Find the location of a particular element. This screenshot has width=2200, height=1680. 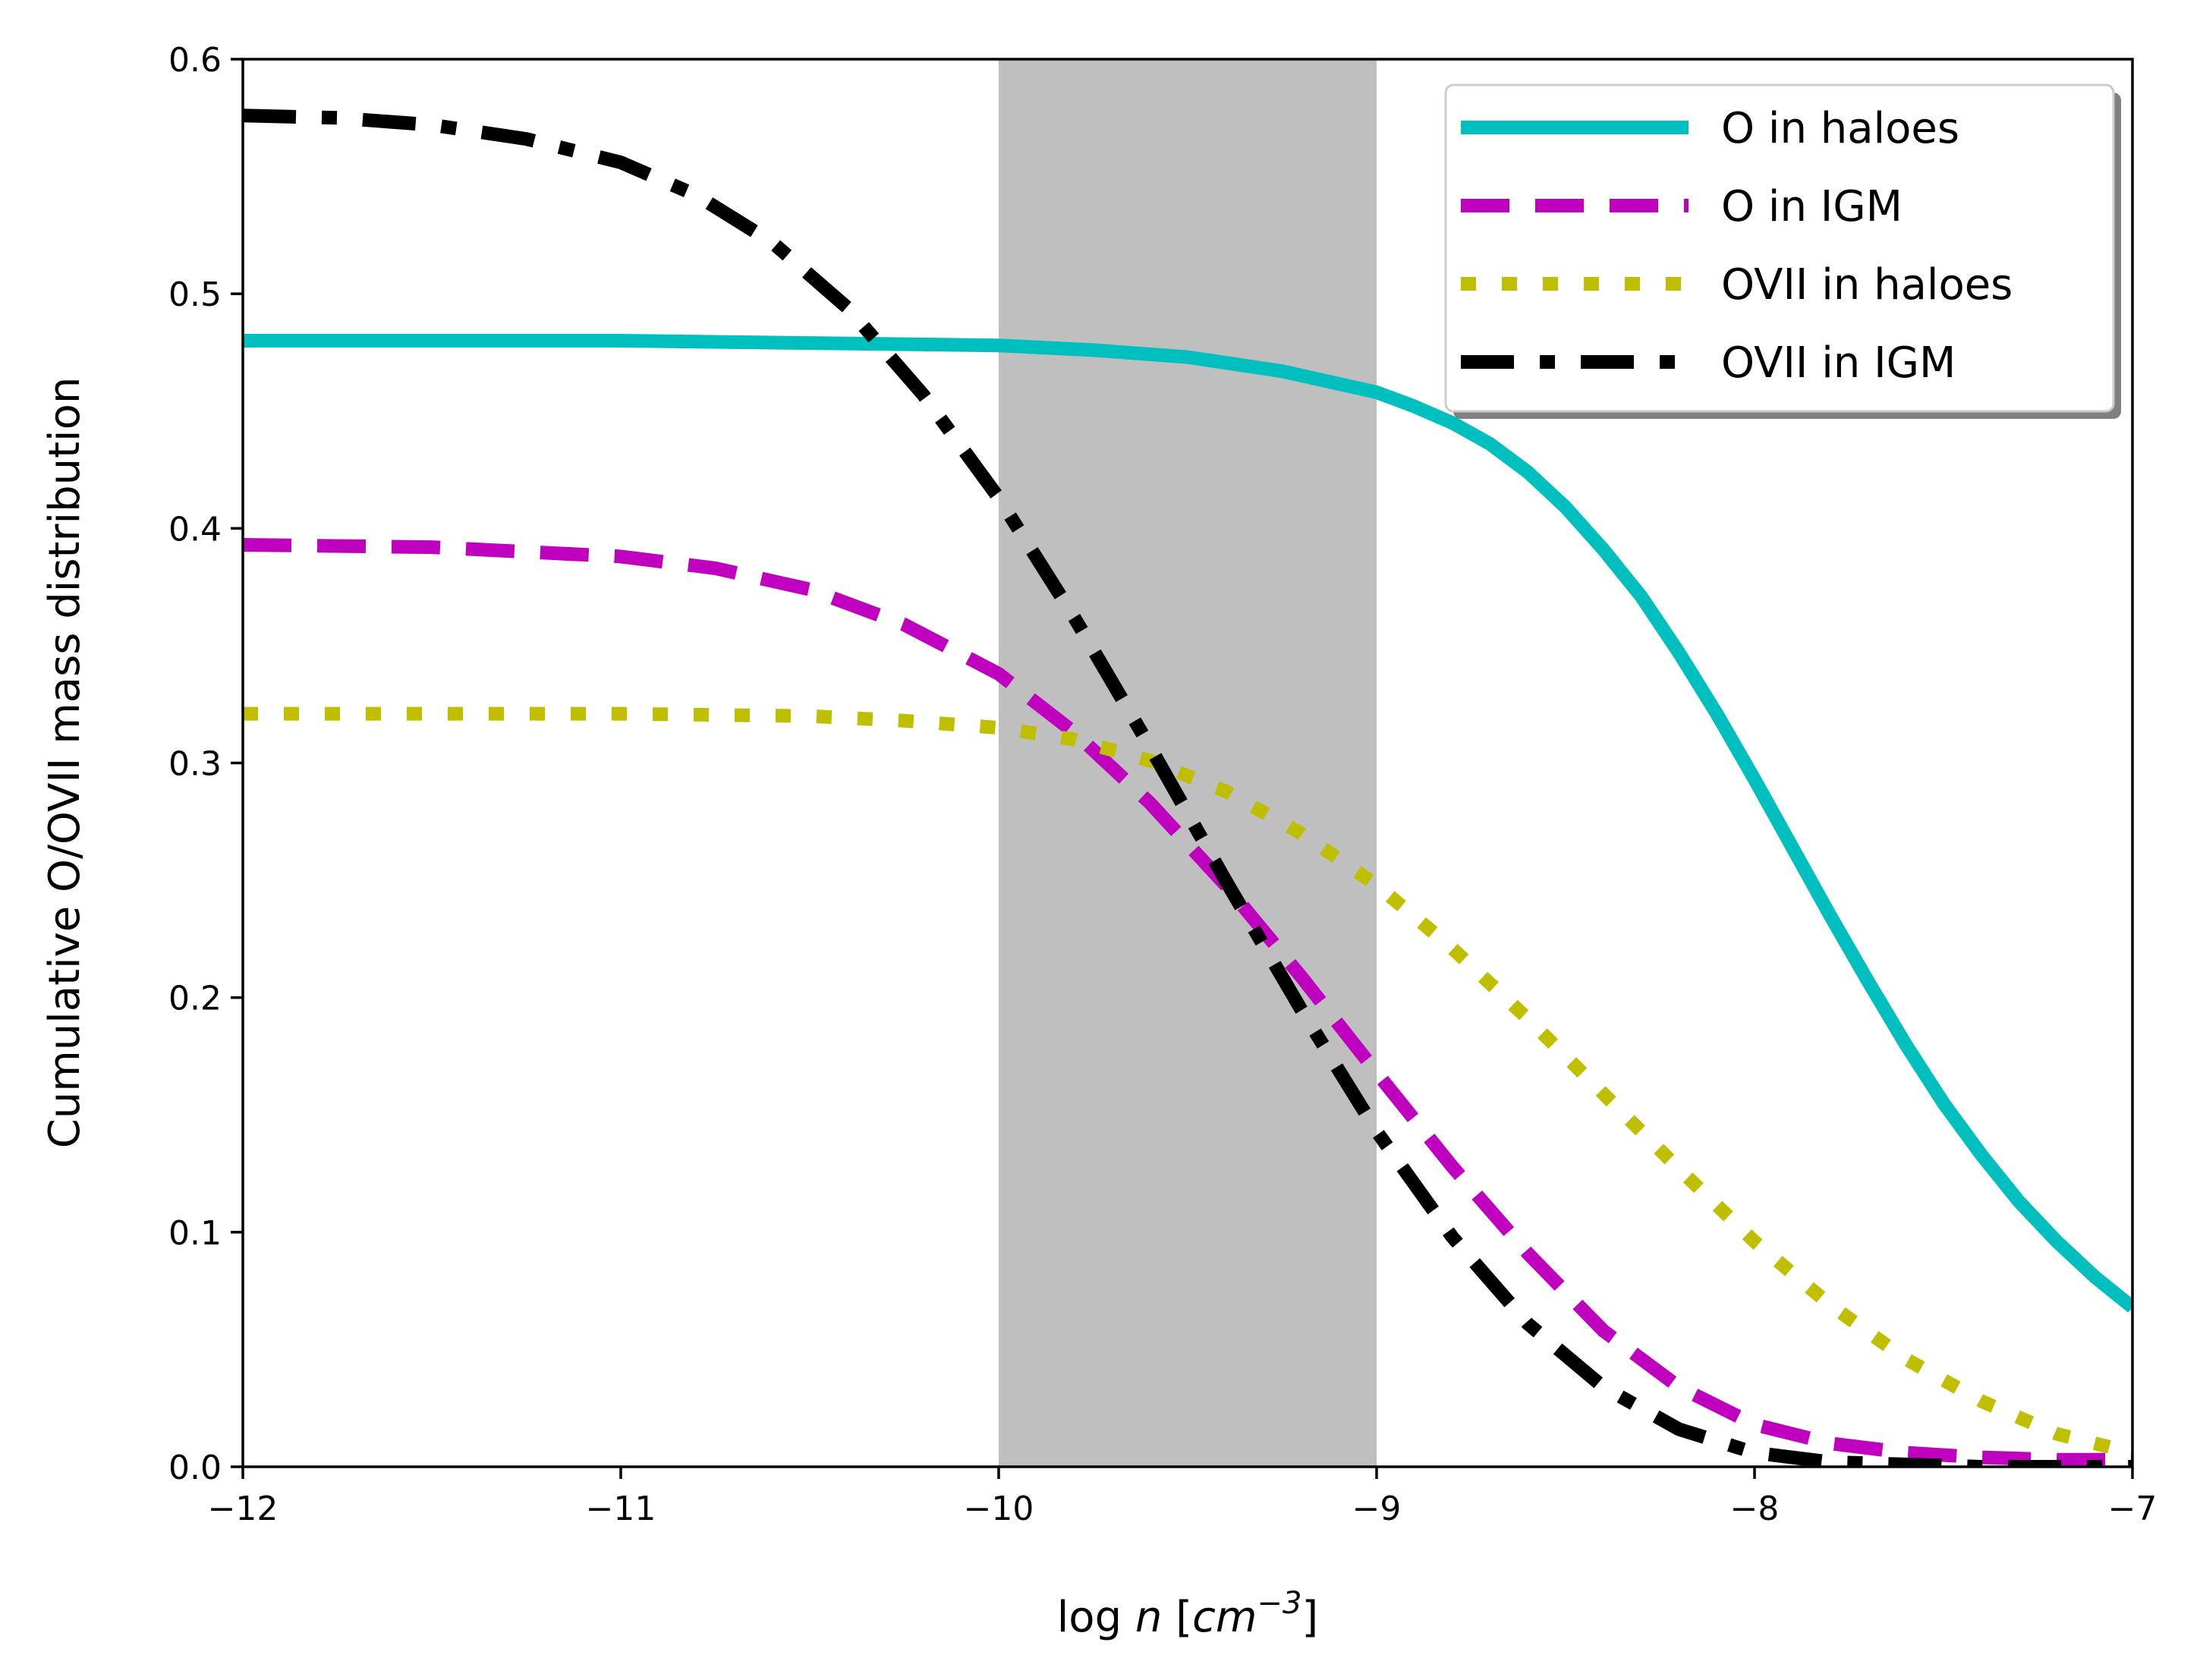

x-tick-label: −10 is located at coordinates (999, 1509).